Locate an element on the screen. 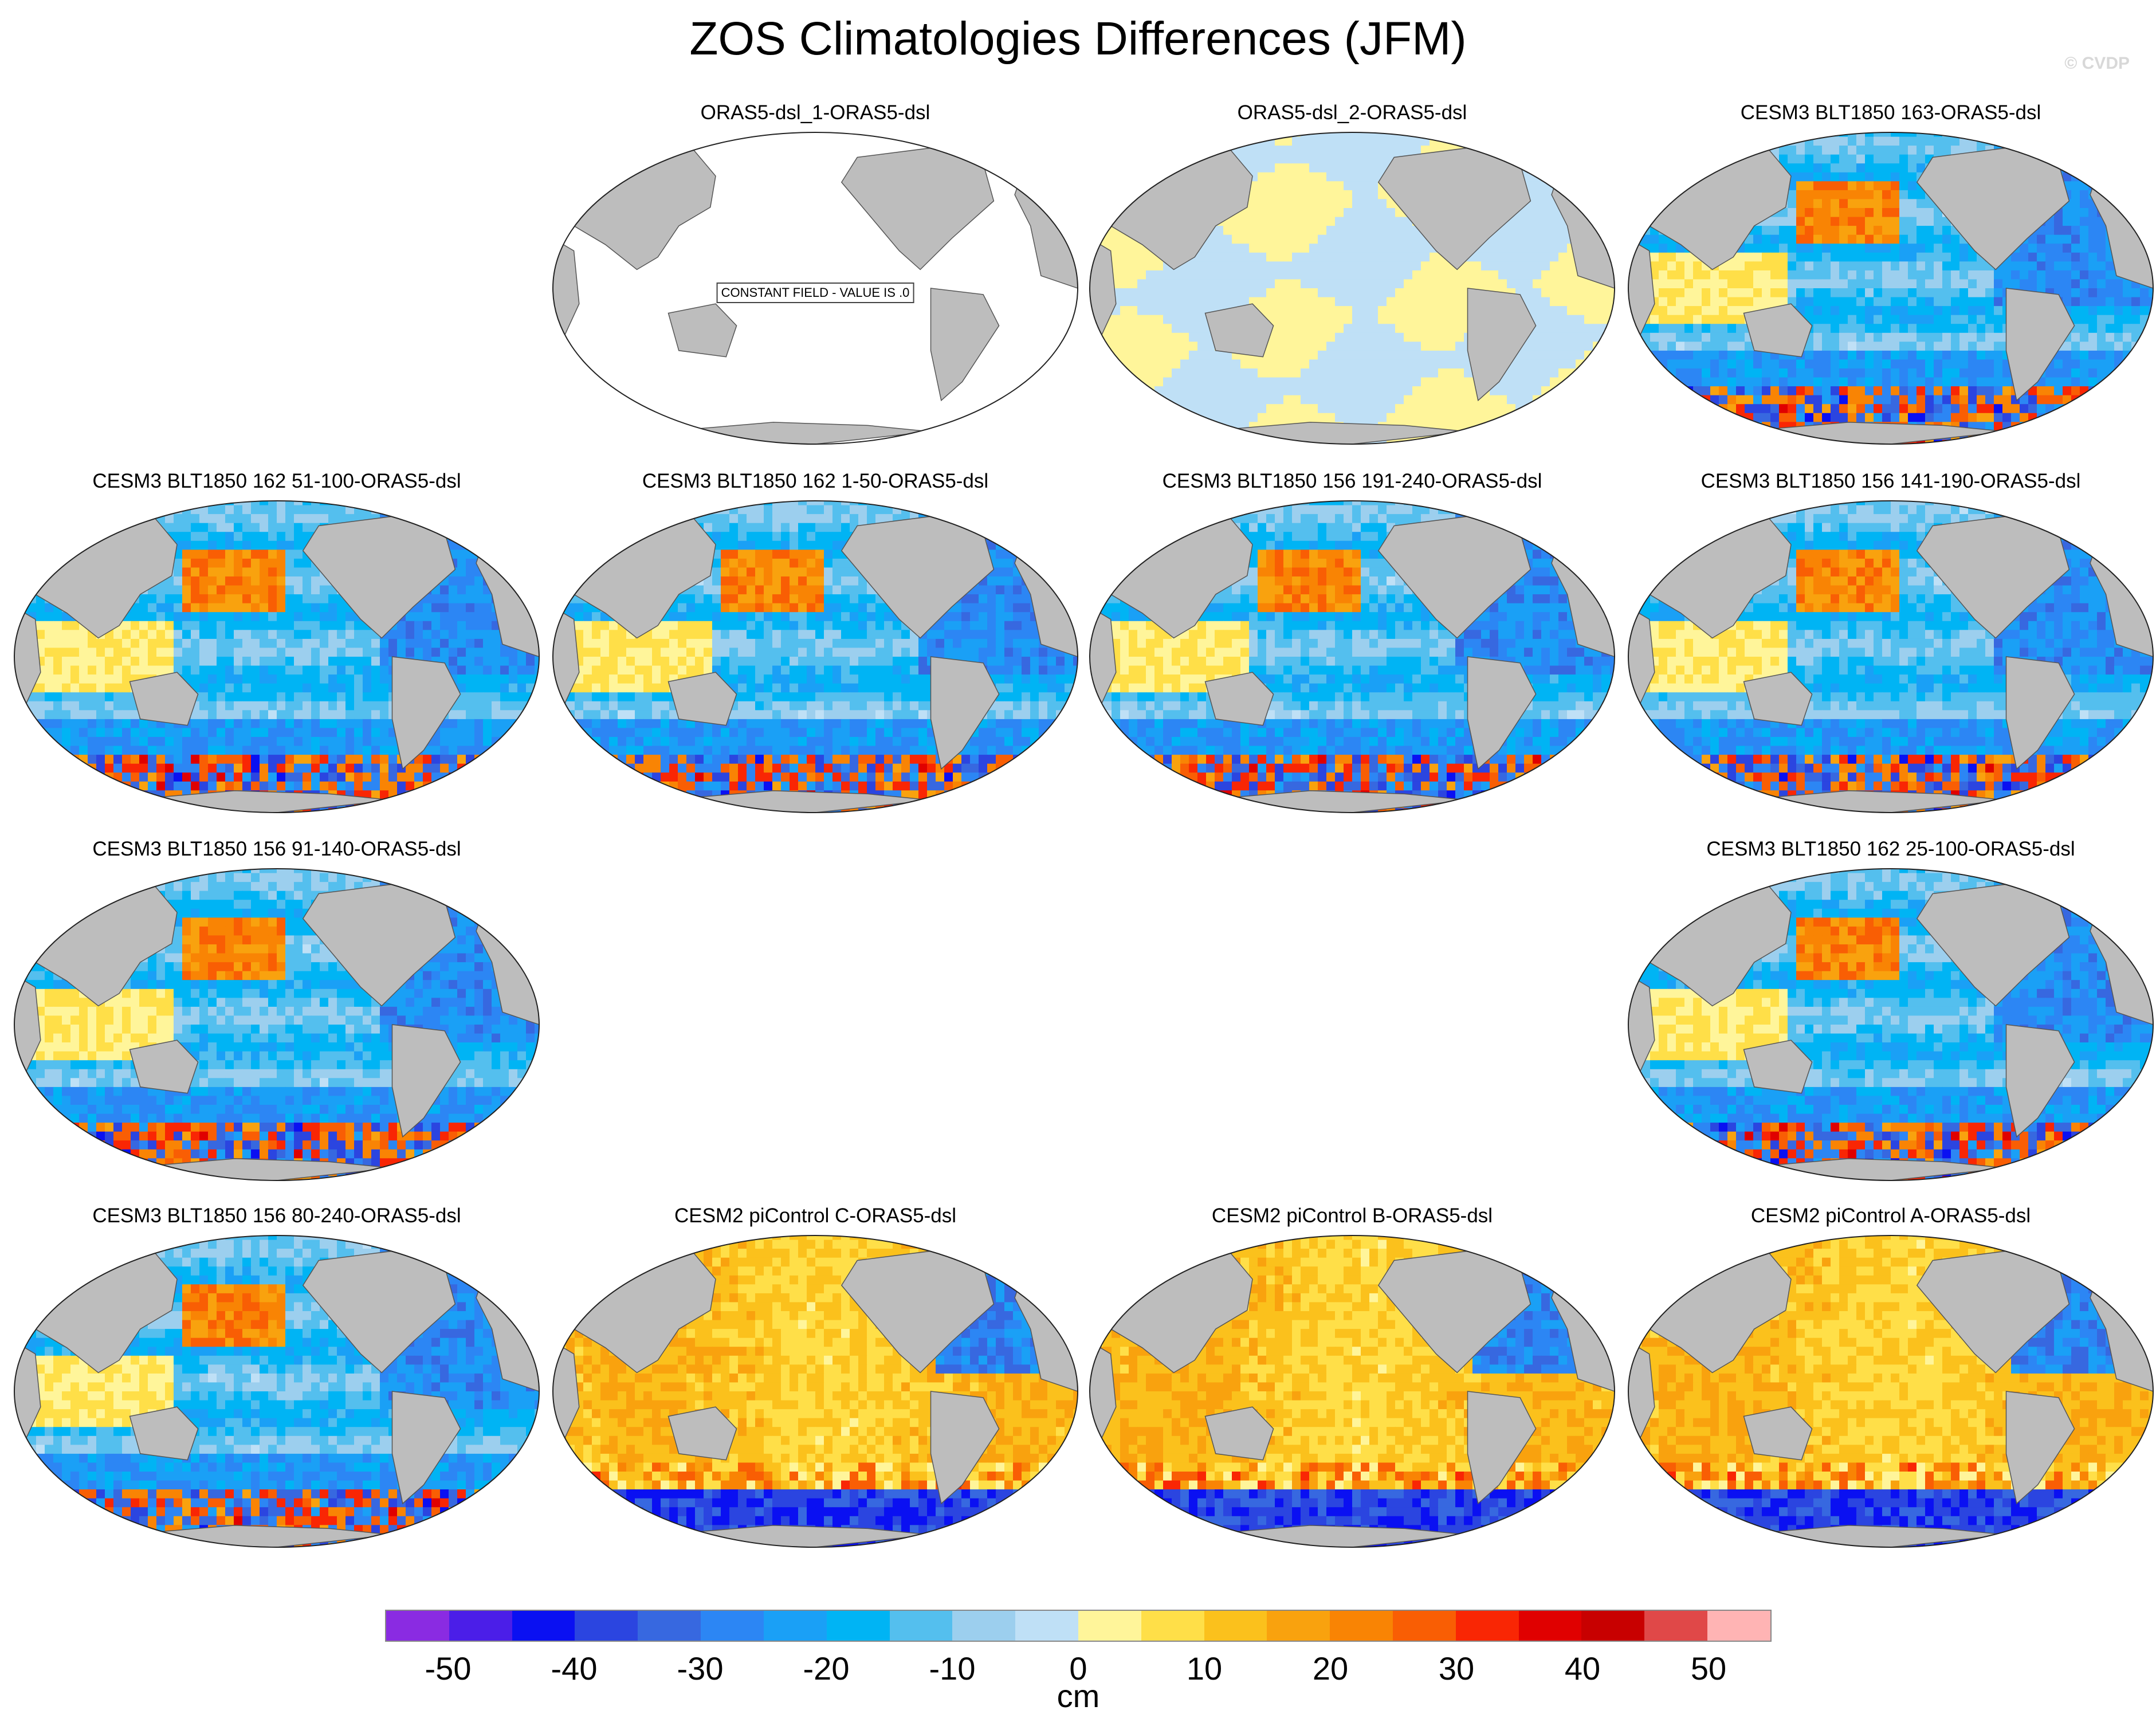  map-panel: CESM3 BLT1850 163-ORAS5-dsl is located at coordinates (1890, 289).